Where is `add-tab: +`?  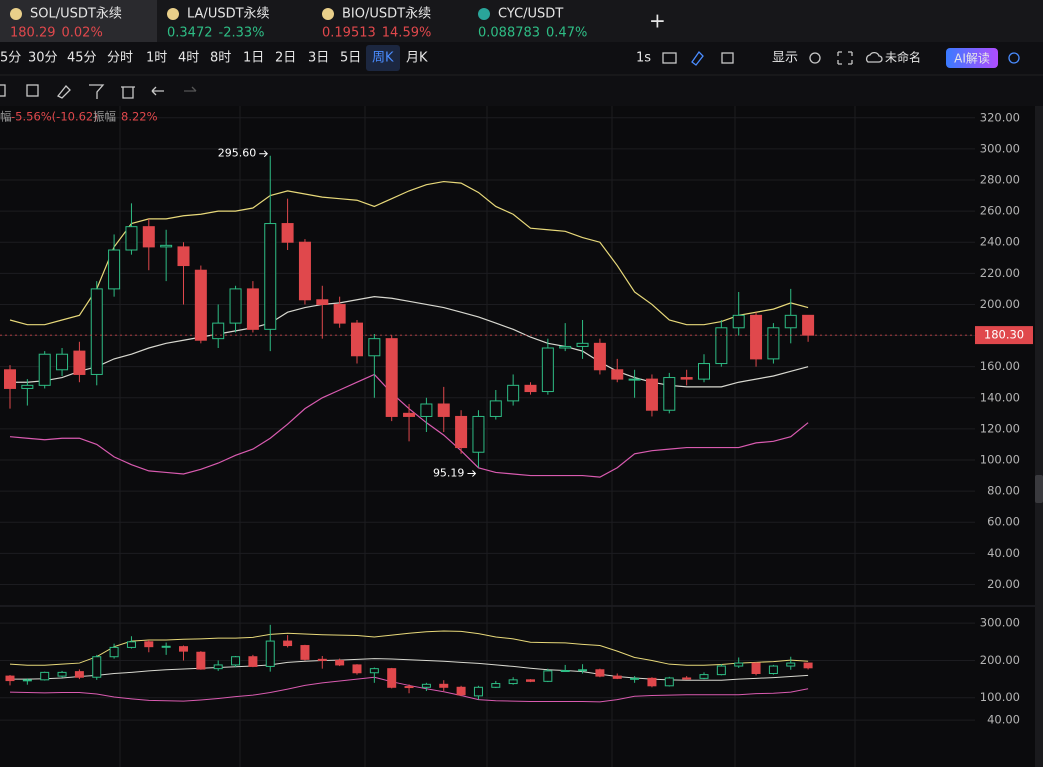
add-tab: + is located at coordinates (657, 21).